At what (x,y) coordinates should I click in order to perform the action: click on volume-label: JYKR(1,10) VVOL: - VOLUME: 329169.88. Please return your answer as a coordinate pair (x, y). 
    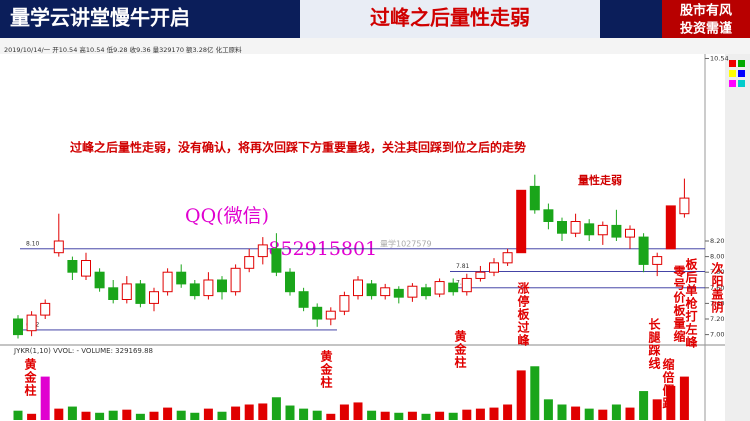
    Looking at the image, I should click on (83, 351).